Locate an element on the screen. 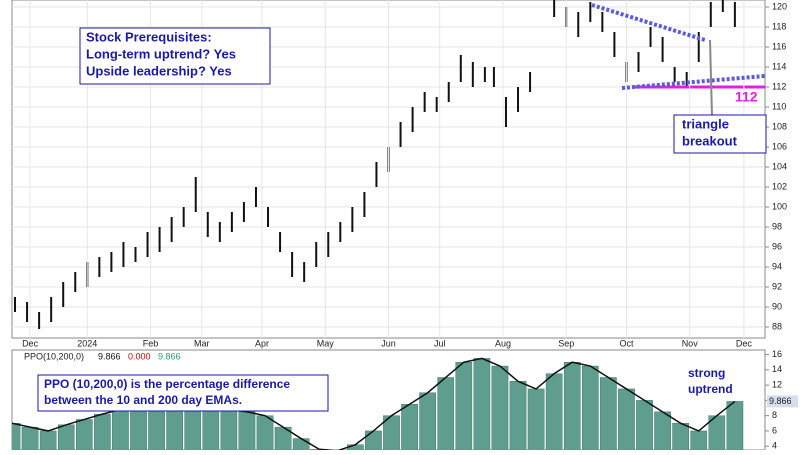  y-tick-label: 100 is located at coordinates (779, 206).